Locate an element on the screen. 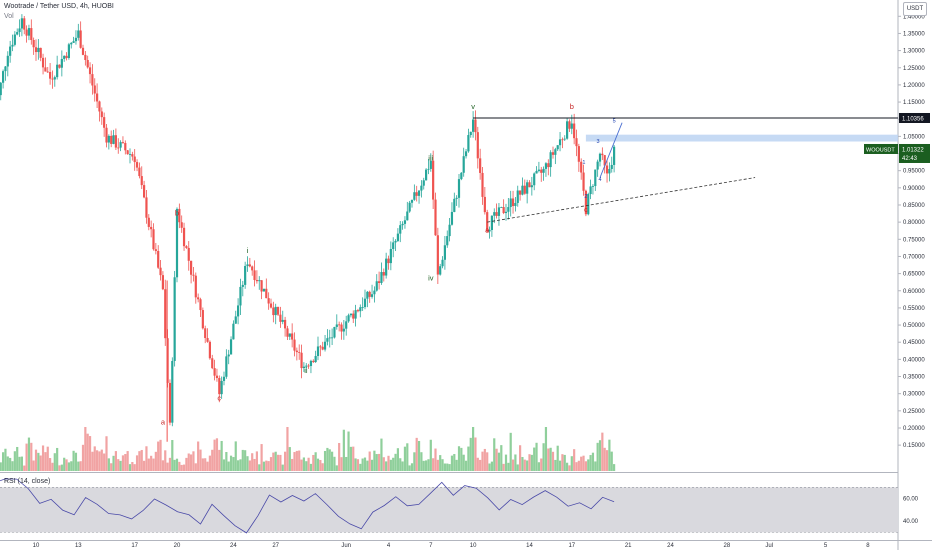 Image resolution: width=932 pixels, height=550 pixels. currency-badge: USDT is located at coordinates (915, 9).